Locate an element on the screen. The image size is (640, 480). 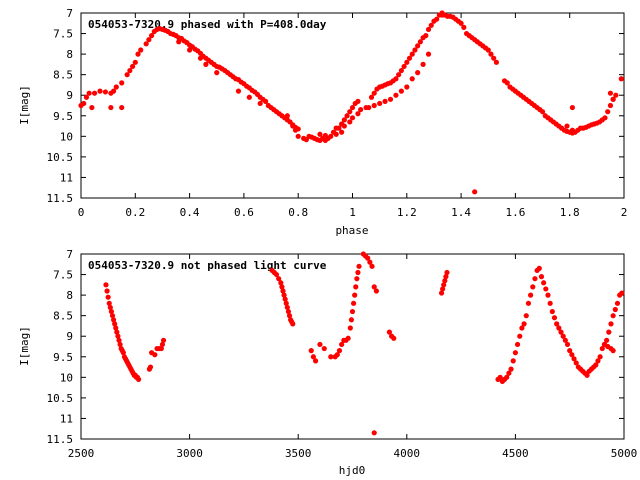
unphased-x-tick-label: 4000 is located at coordinates (407, 453).